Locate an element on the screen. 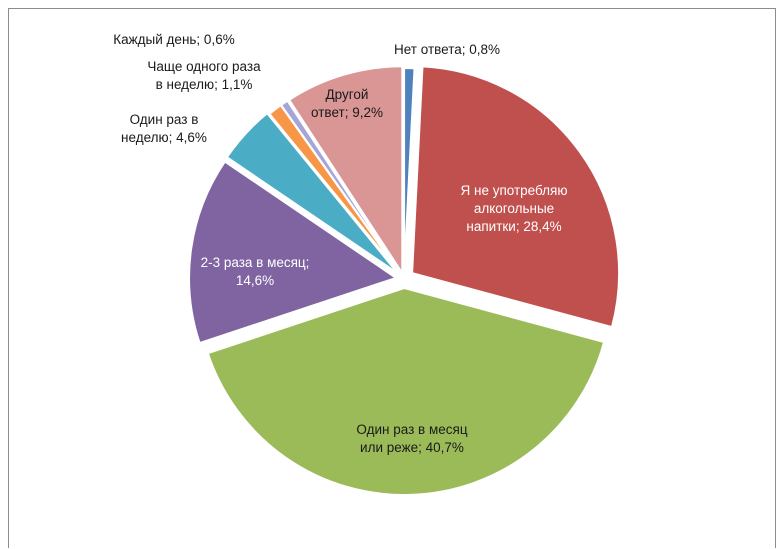  slice-label-line: Каждый день; 0,6% is located at coordinates (173, 39).